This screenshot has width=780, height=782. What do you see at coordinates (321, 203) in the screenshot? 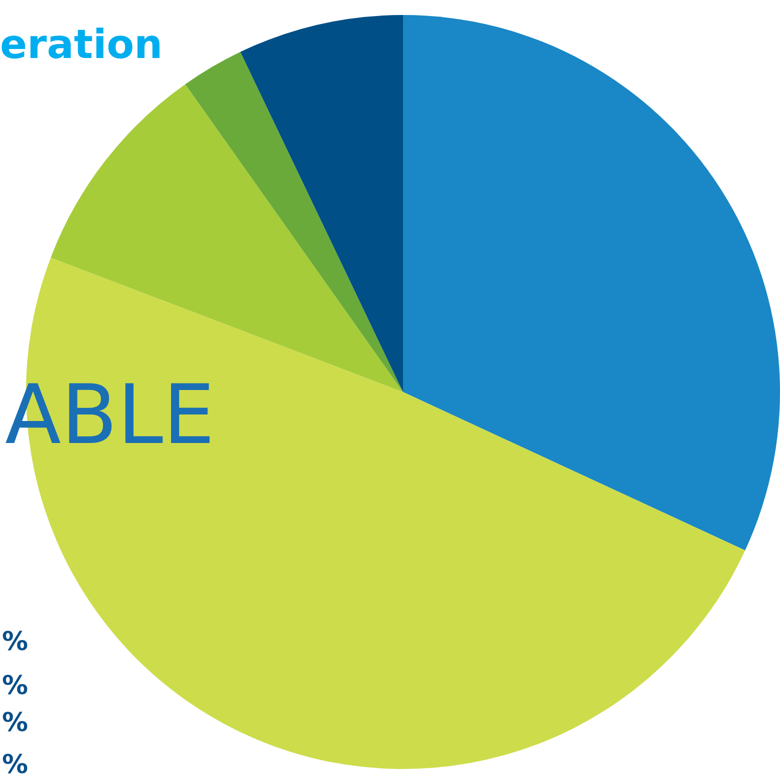
I see `pie-slice` at bounding box center [321, 203].